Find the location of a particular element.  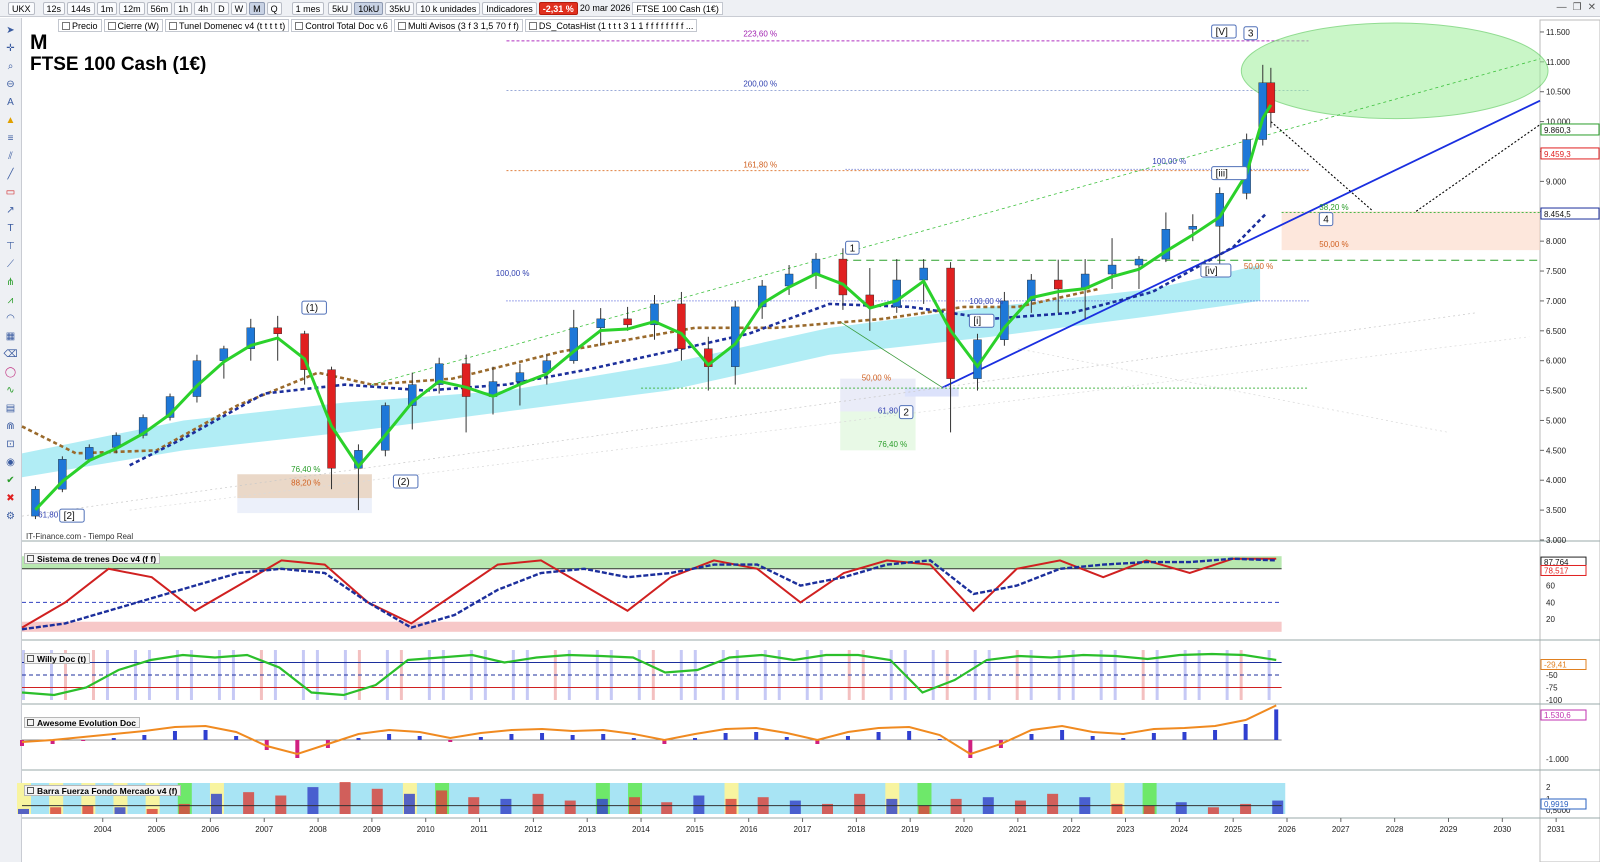

ruler-icon: ▦ is located at coordinates (10, 336).